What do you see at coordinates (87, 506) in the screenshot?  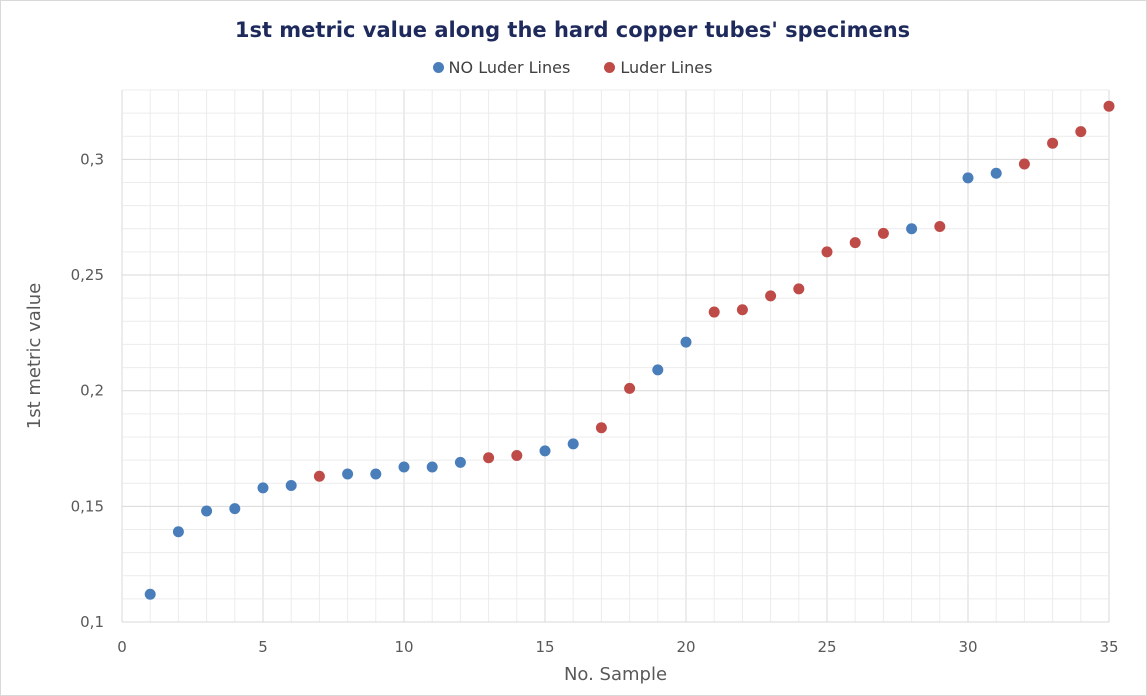 I see `y-tick-label: 0,15` at bounding box center [87, 506].